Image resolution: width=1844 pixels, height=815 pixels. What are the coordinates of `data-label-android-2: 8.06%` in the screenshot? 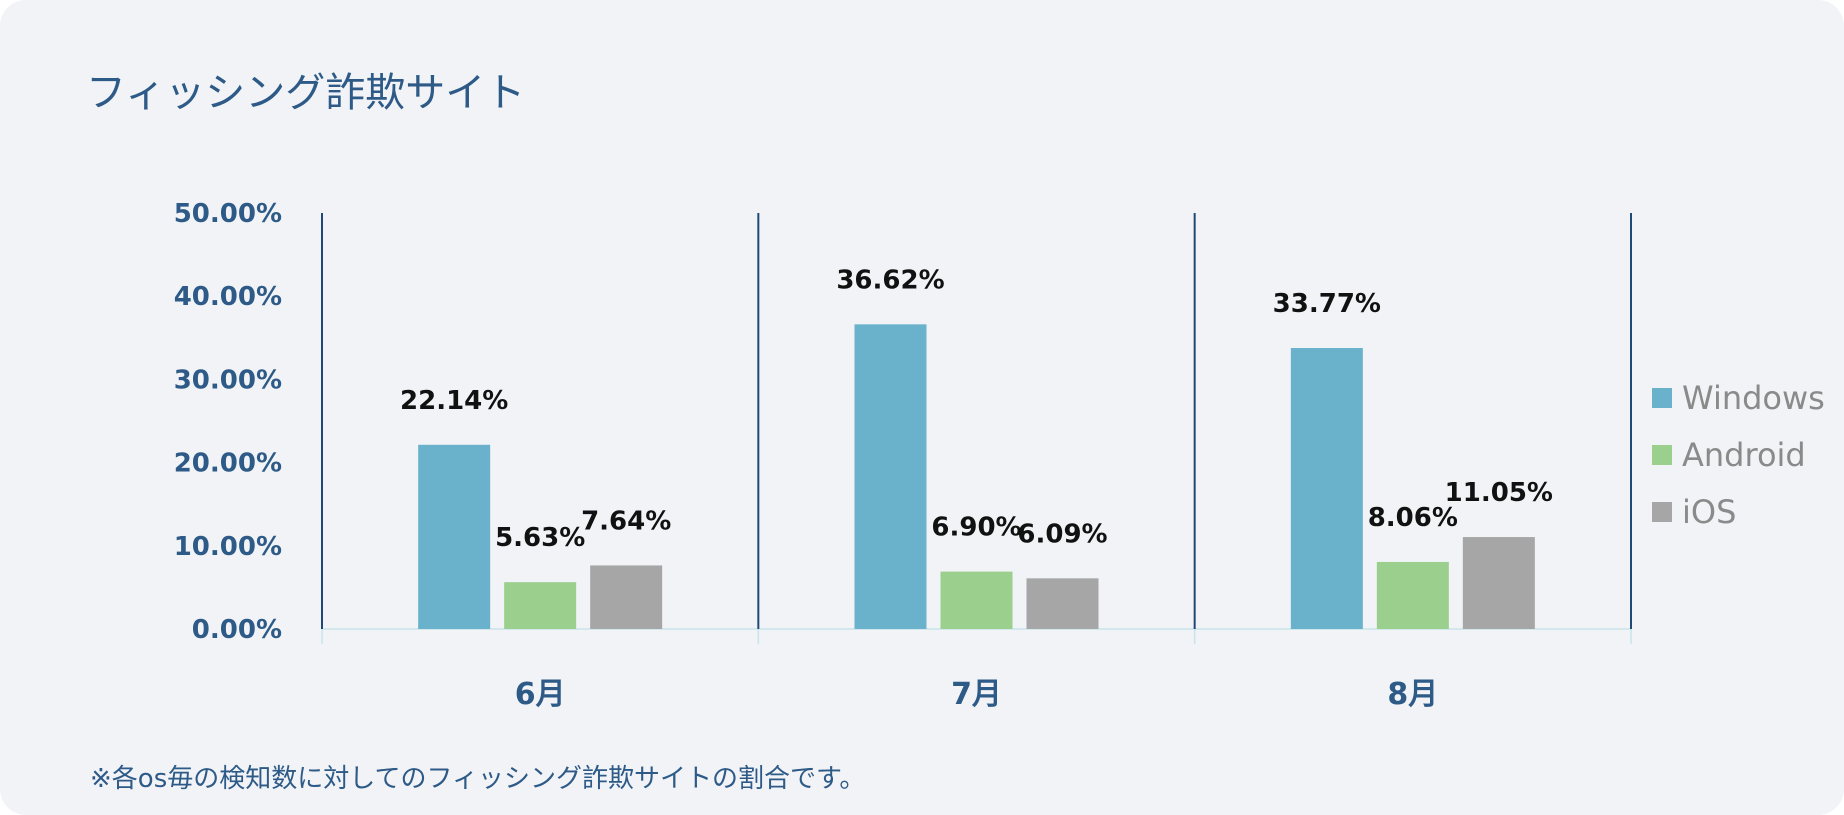 It's located at (1413, 518).